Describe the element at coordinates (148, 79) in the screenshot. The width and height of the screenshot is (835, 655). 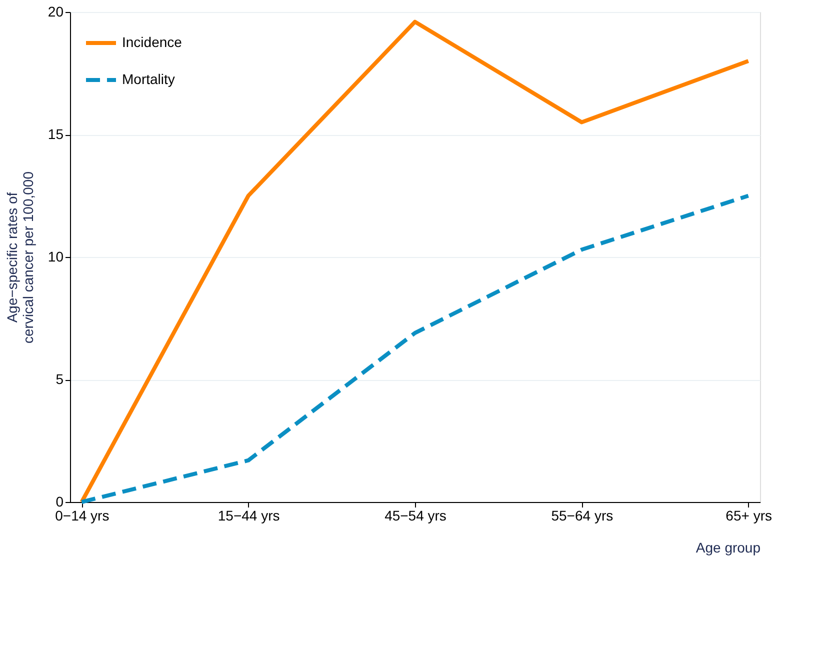
I see `legend-label: Mortality` at that location.